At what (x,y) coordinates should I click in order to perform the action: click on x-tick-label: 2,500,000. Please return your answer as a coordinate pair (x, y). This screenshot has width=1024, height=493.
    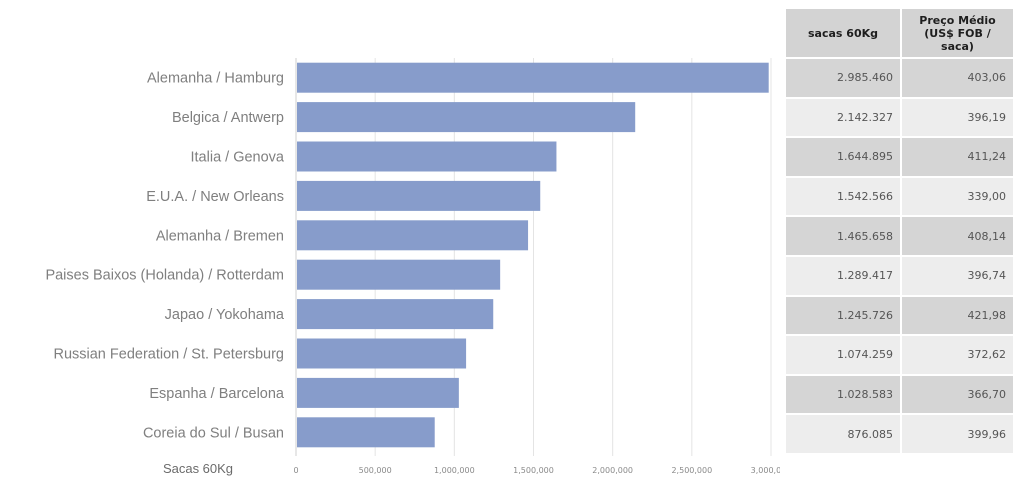
    Looking at the image, I should click on (691, 470).